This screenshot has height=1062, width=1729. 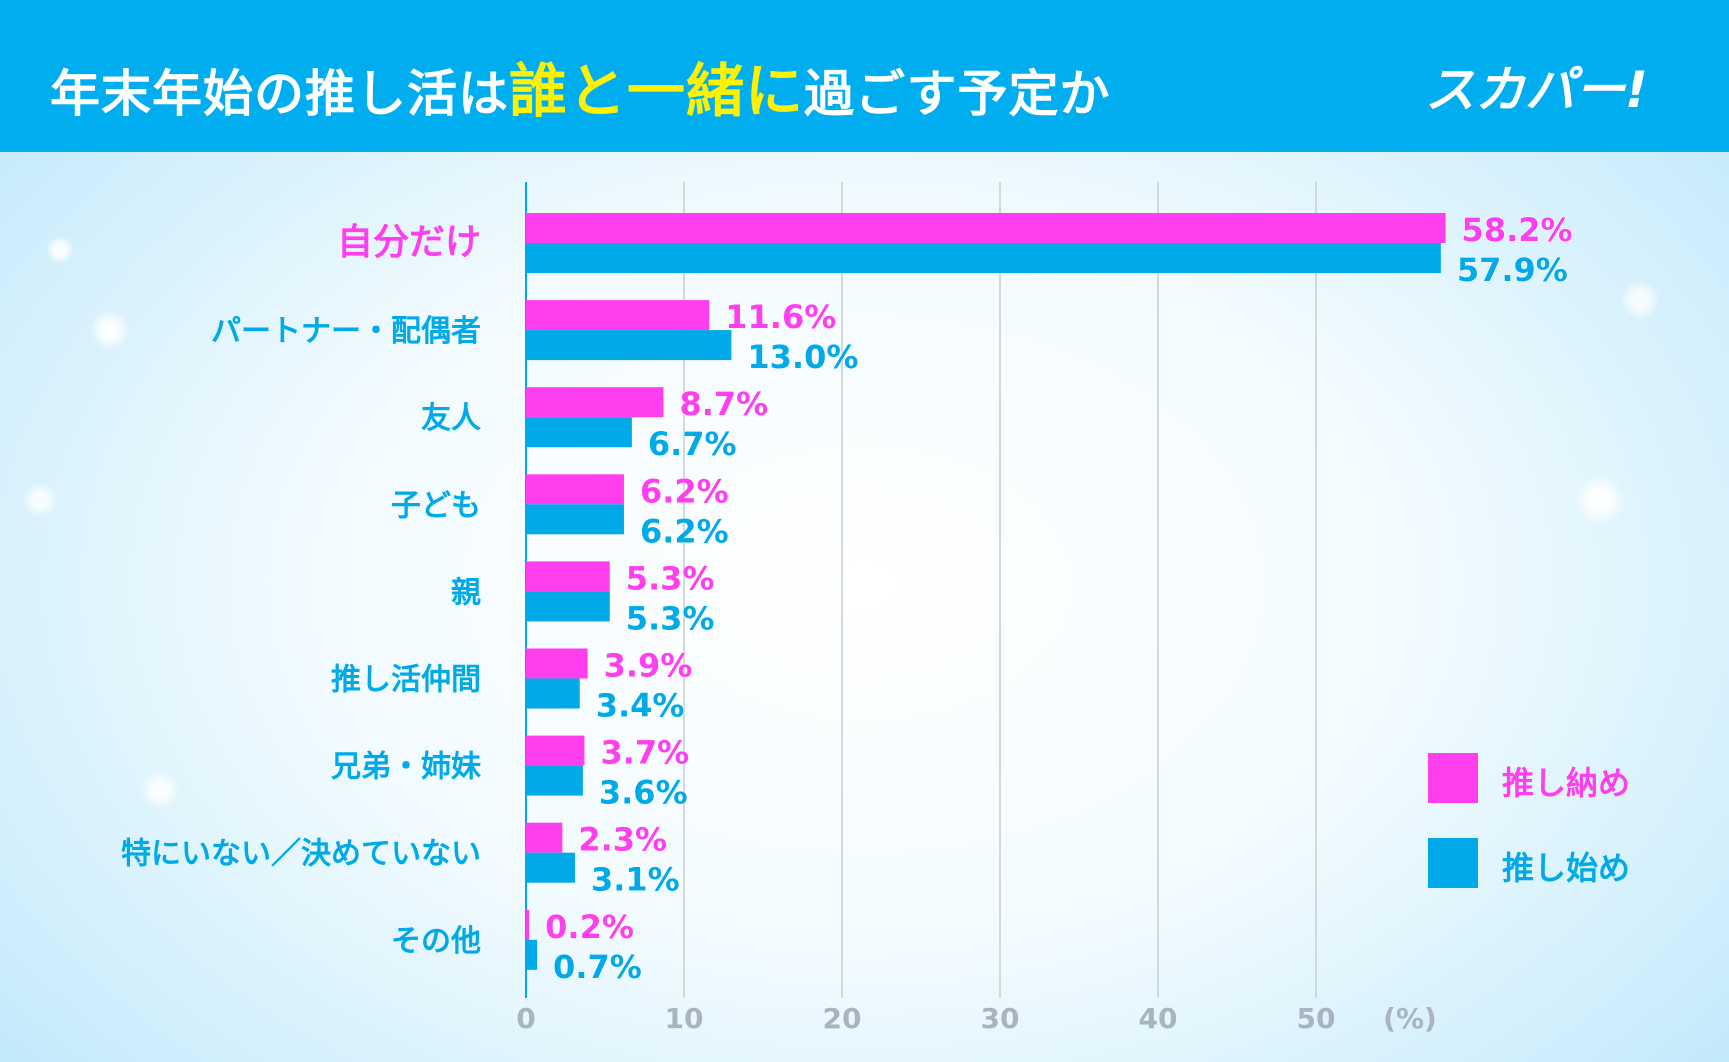 I want to click on value-label: 3.9%, so click(x=648, y=666).